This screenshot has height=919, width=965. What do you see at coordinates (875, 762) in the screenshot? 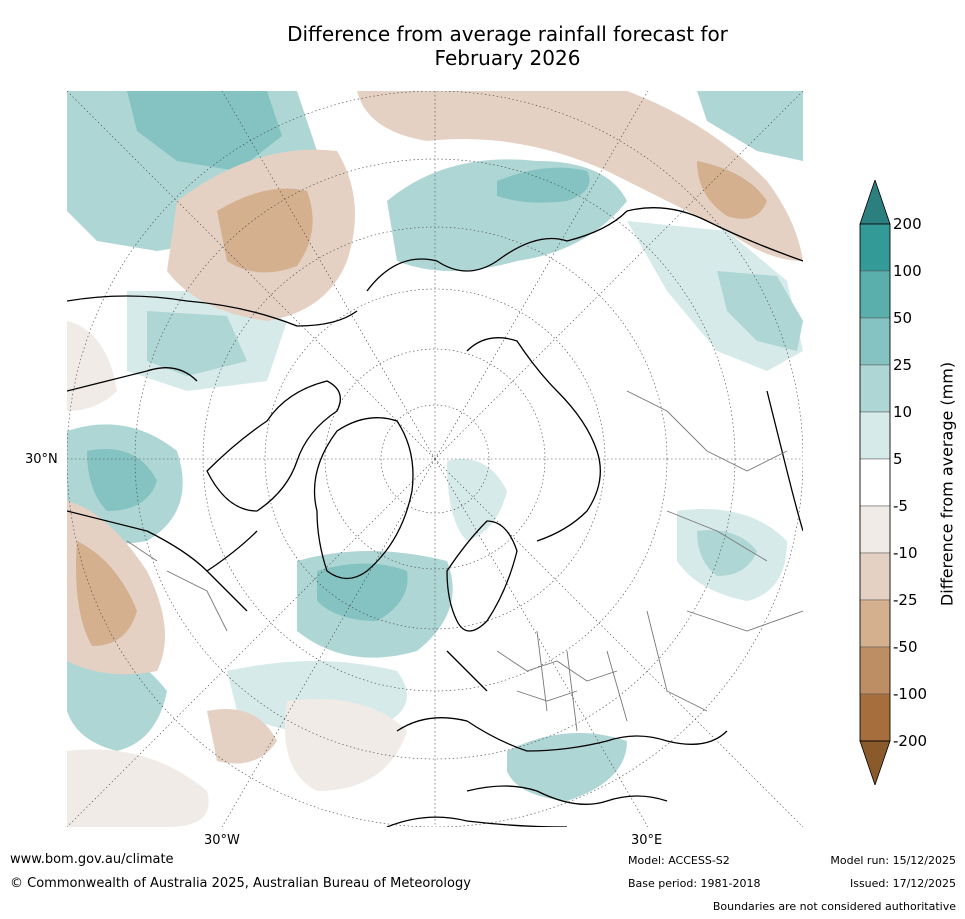
I see `colorbar-arrow-bottom` at bounding box center [875, 762].